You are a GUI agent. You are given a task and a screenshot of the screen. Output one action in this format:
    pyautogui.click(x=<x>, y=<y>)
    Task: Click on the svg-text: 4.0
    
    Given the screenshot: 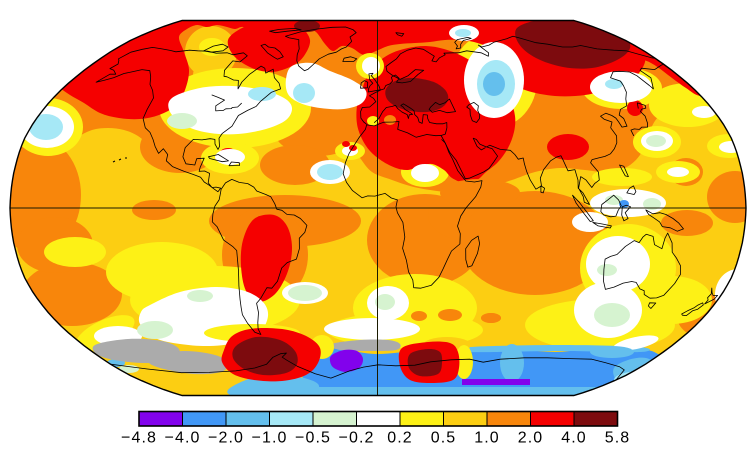 What is the action you would take?
    pyautogui.click(x=574, y=438)
    